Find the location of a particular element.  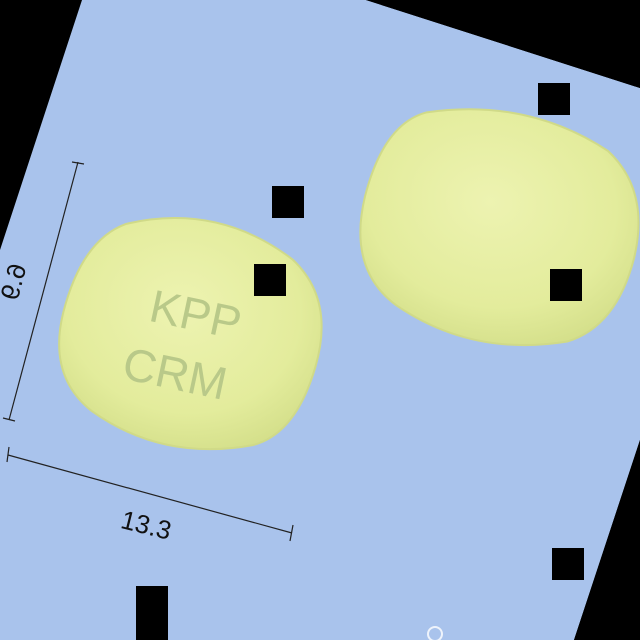

black-corner-top-right is located at coordinates (503, 44).